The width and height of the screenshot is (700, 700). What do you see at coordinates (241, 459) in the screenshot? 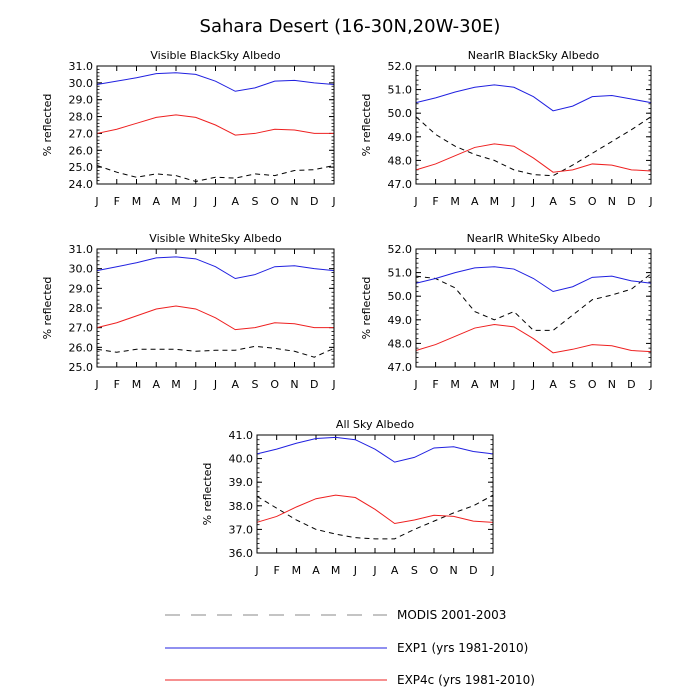
I see `y-tick-label: 40.0` at bounding box center [241, 459].